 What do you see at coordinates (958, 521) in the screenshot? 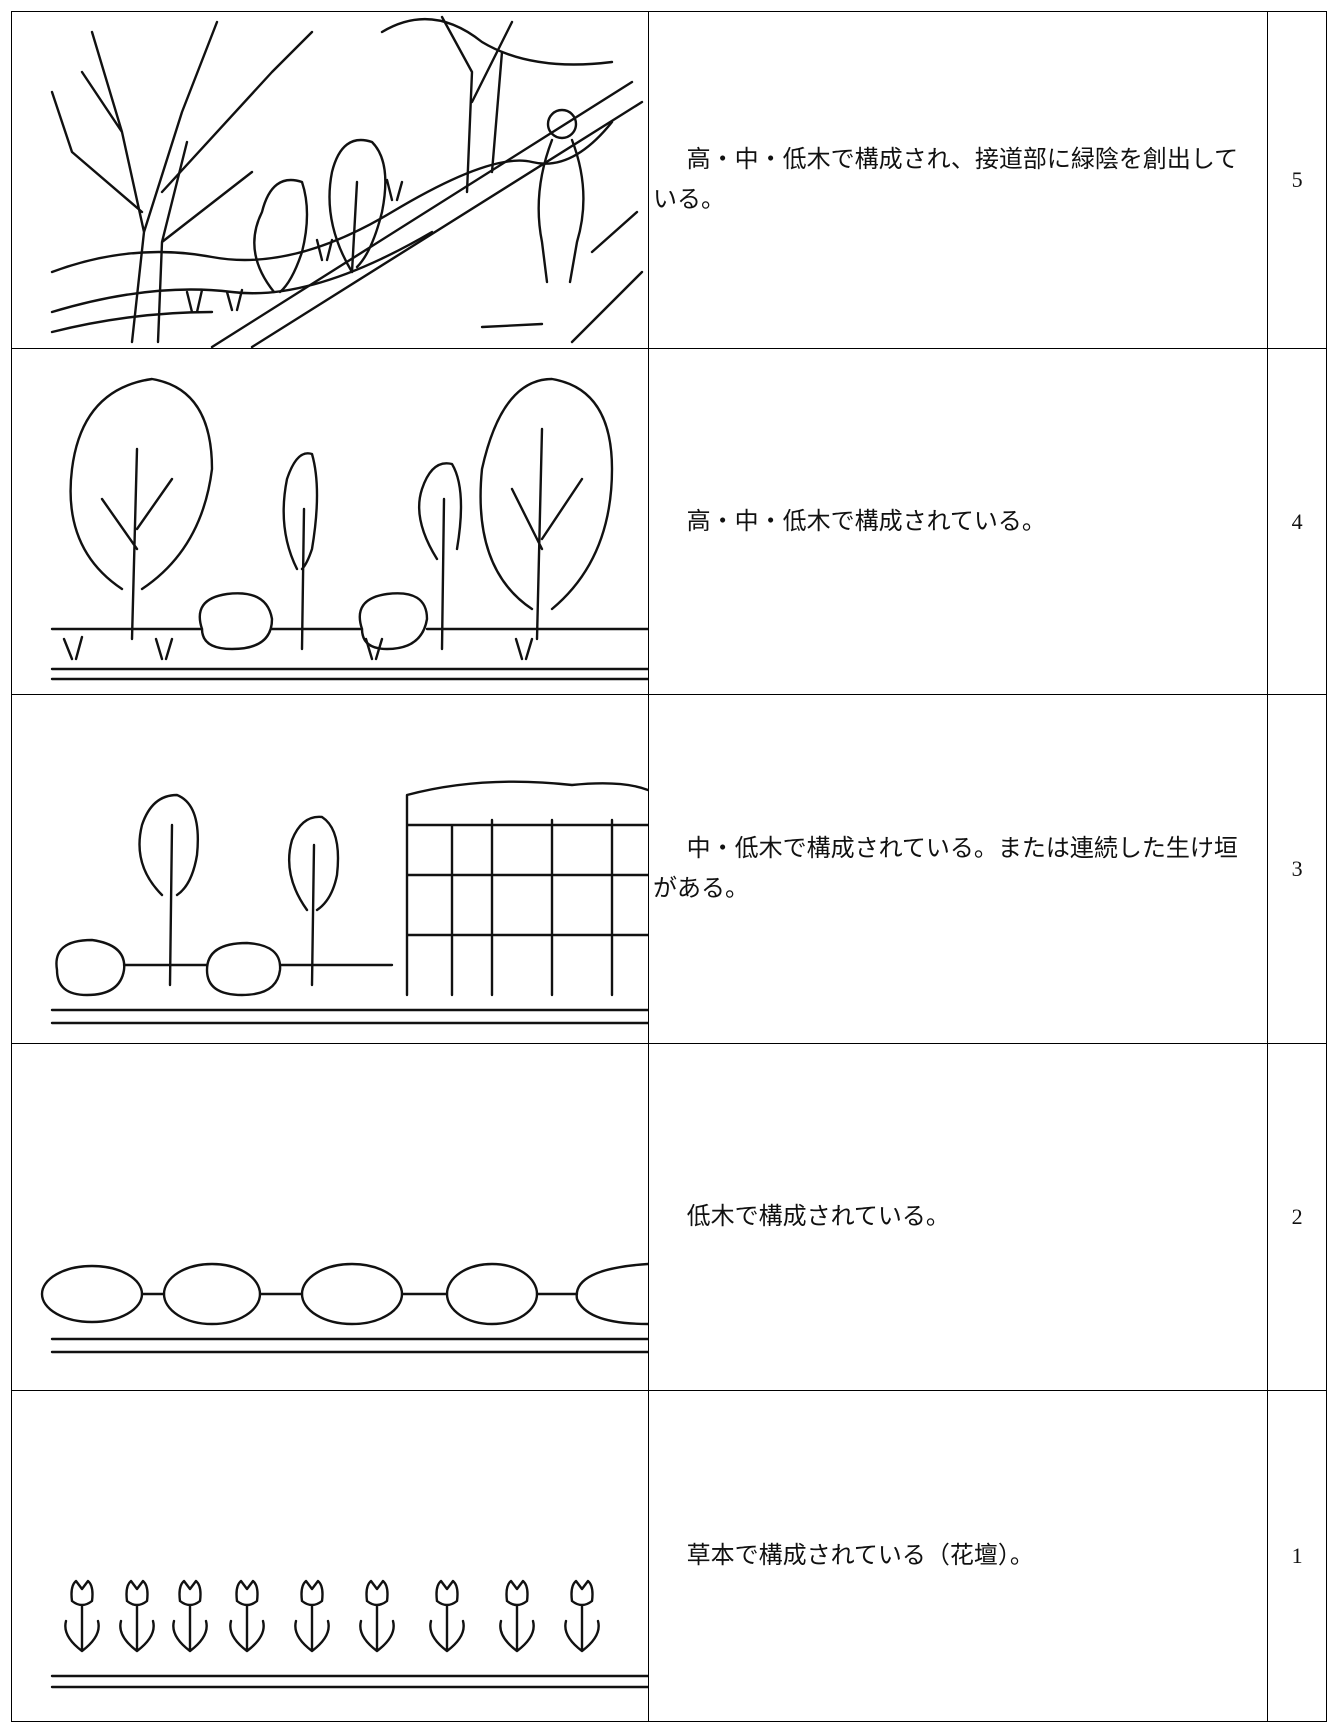
I see `description: 高・中・低木で構成されている。` at bounding box center [958, 521].